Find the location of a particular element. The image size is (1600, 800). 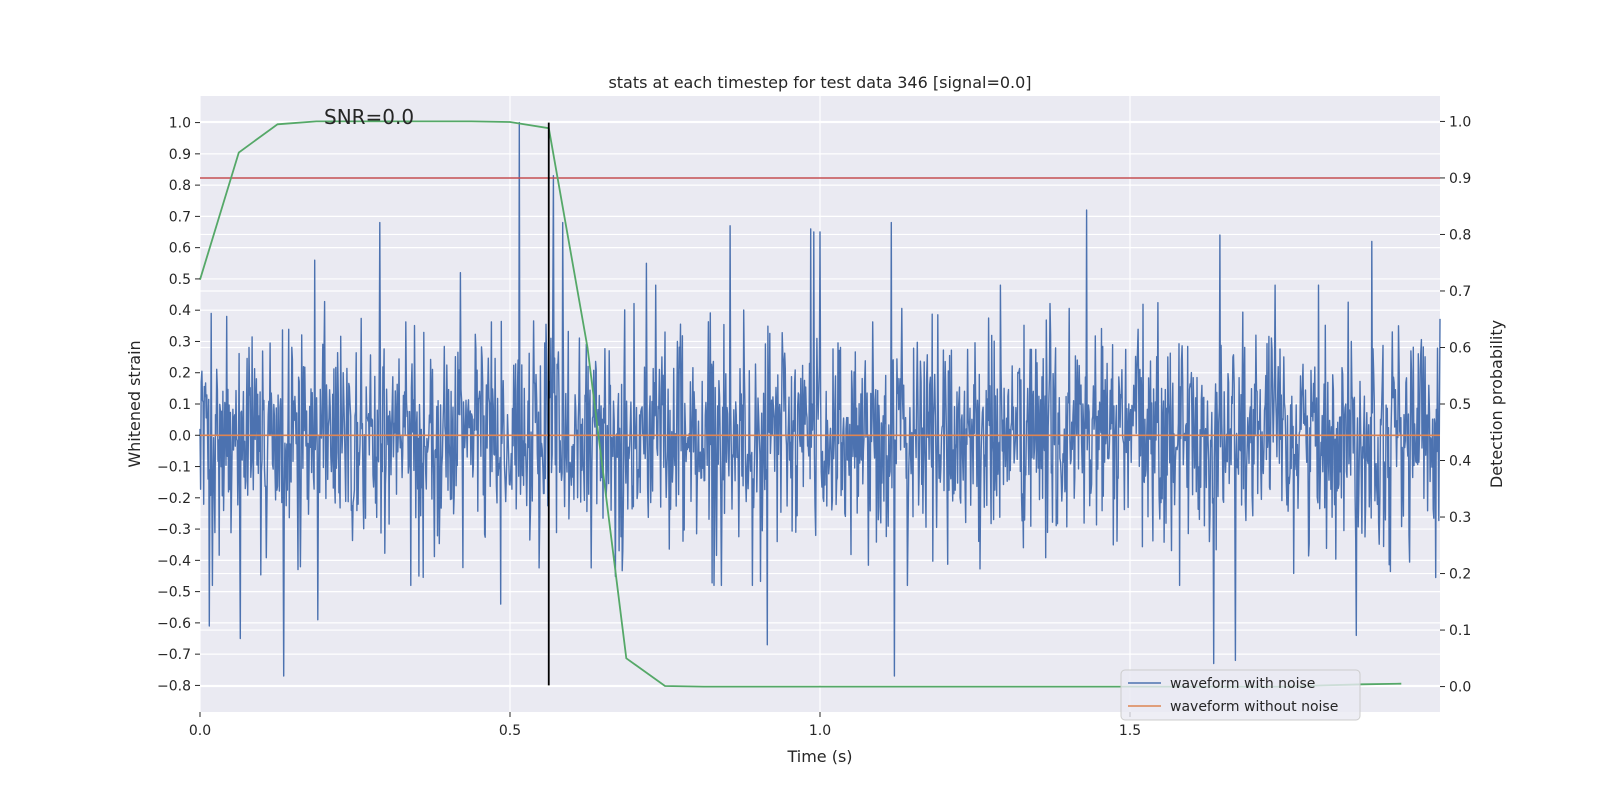

legend-box is located at coordinates (1240, 695).